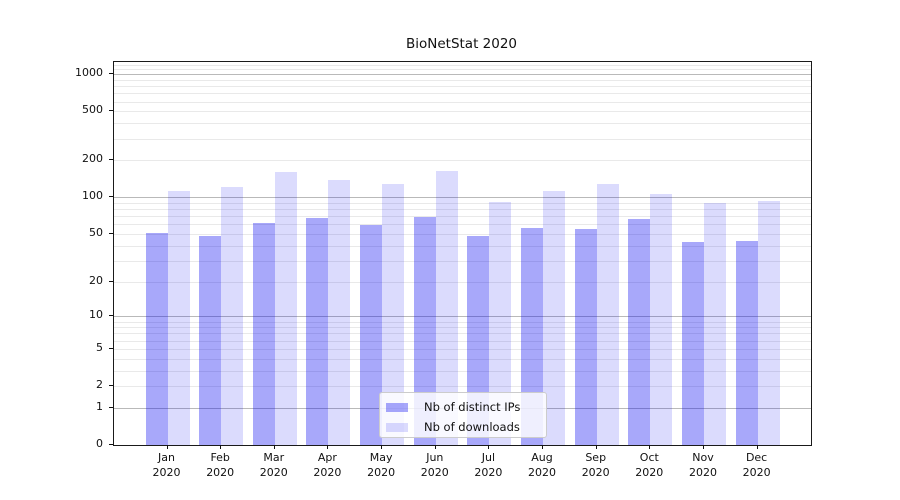  What do you see at coordinates (327, 465) in the screenshot?
I see `x-tick-label-apr: Apr 2020` at bounding box center [327, 465].